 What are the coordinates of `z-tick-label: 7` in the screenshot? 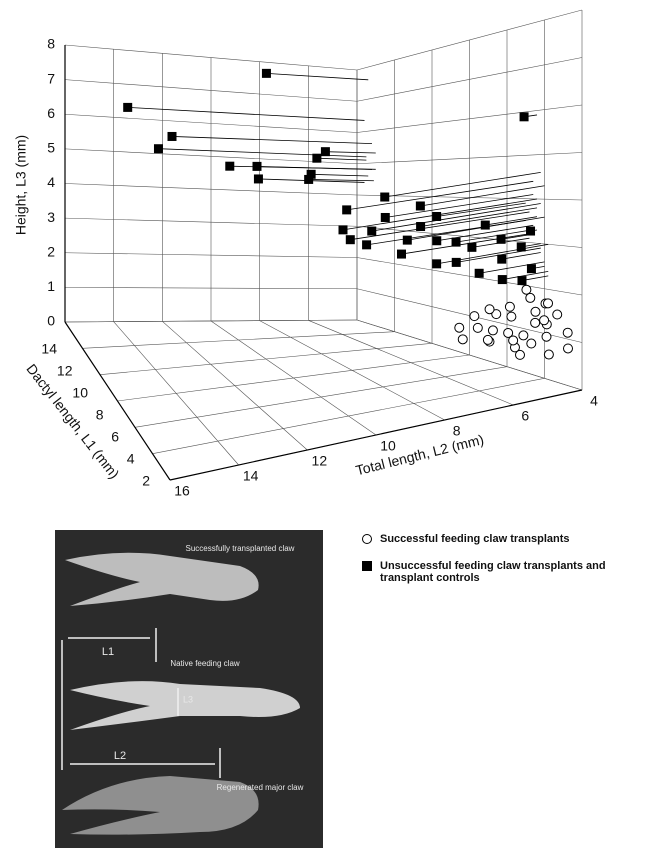 It's located at (51, 78).